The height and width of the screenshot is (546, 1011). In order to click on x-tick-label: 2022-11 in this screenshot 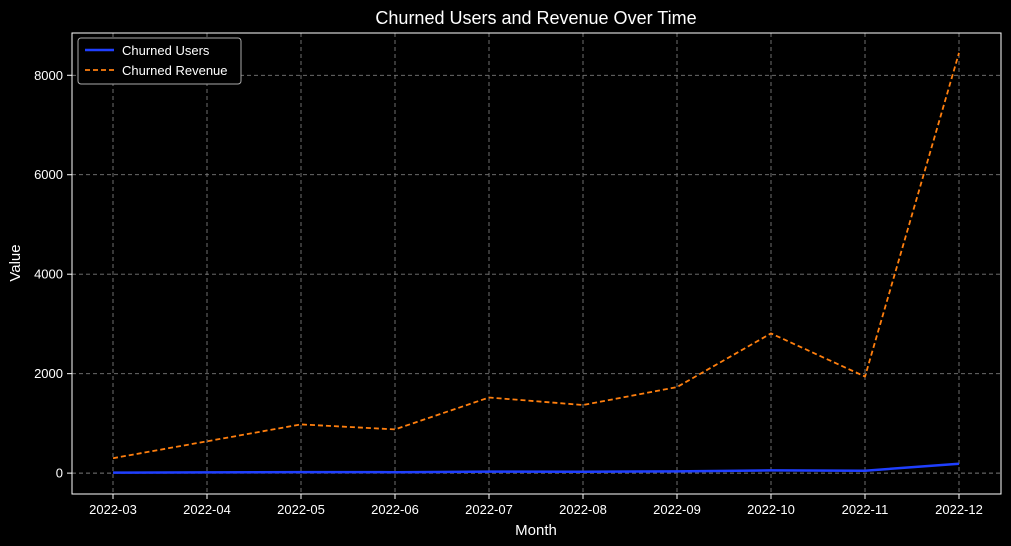, I will do `click(865, 509)`.